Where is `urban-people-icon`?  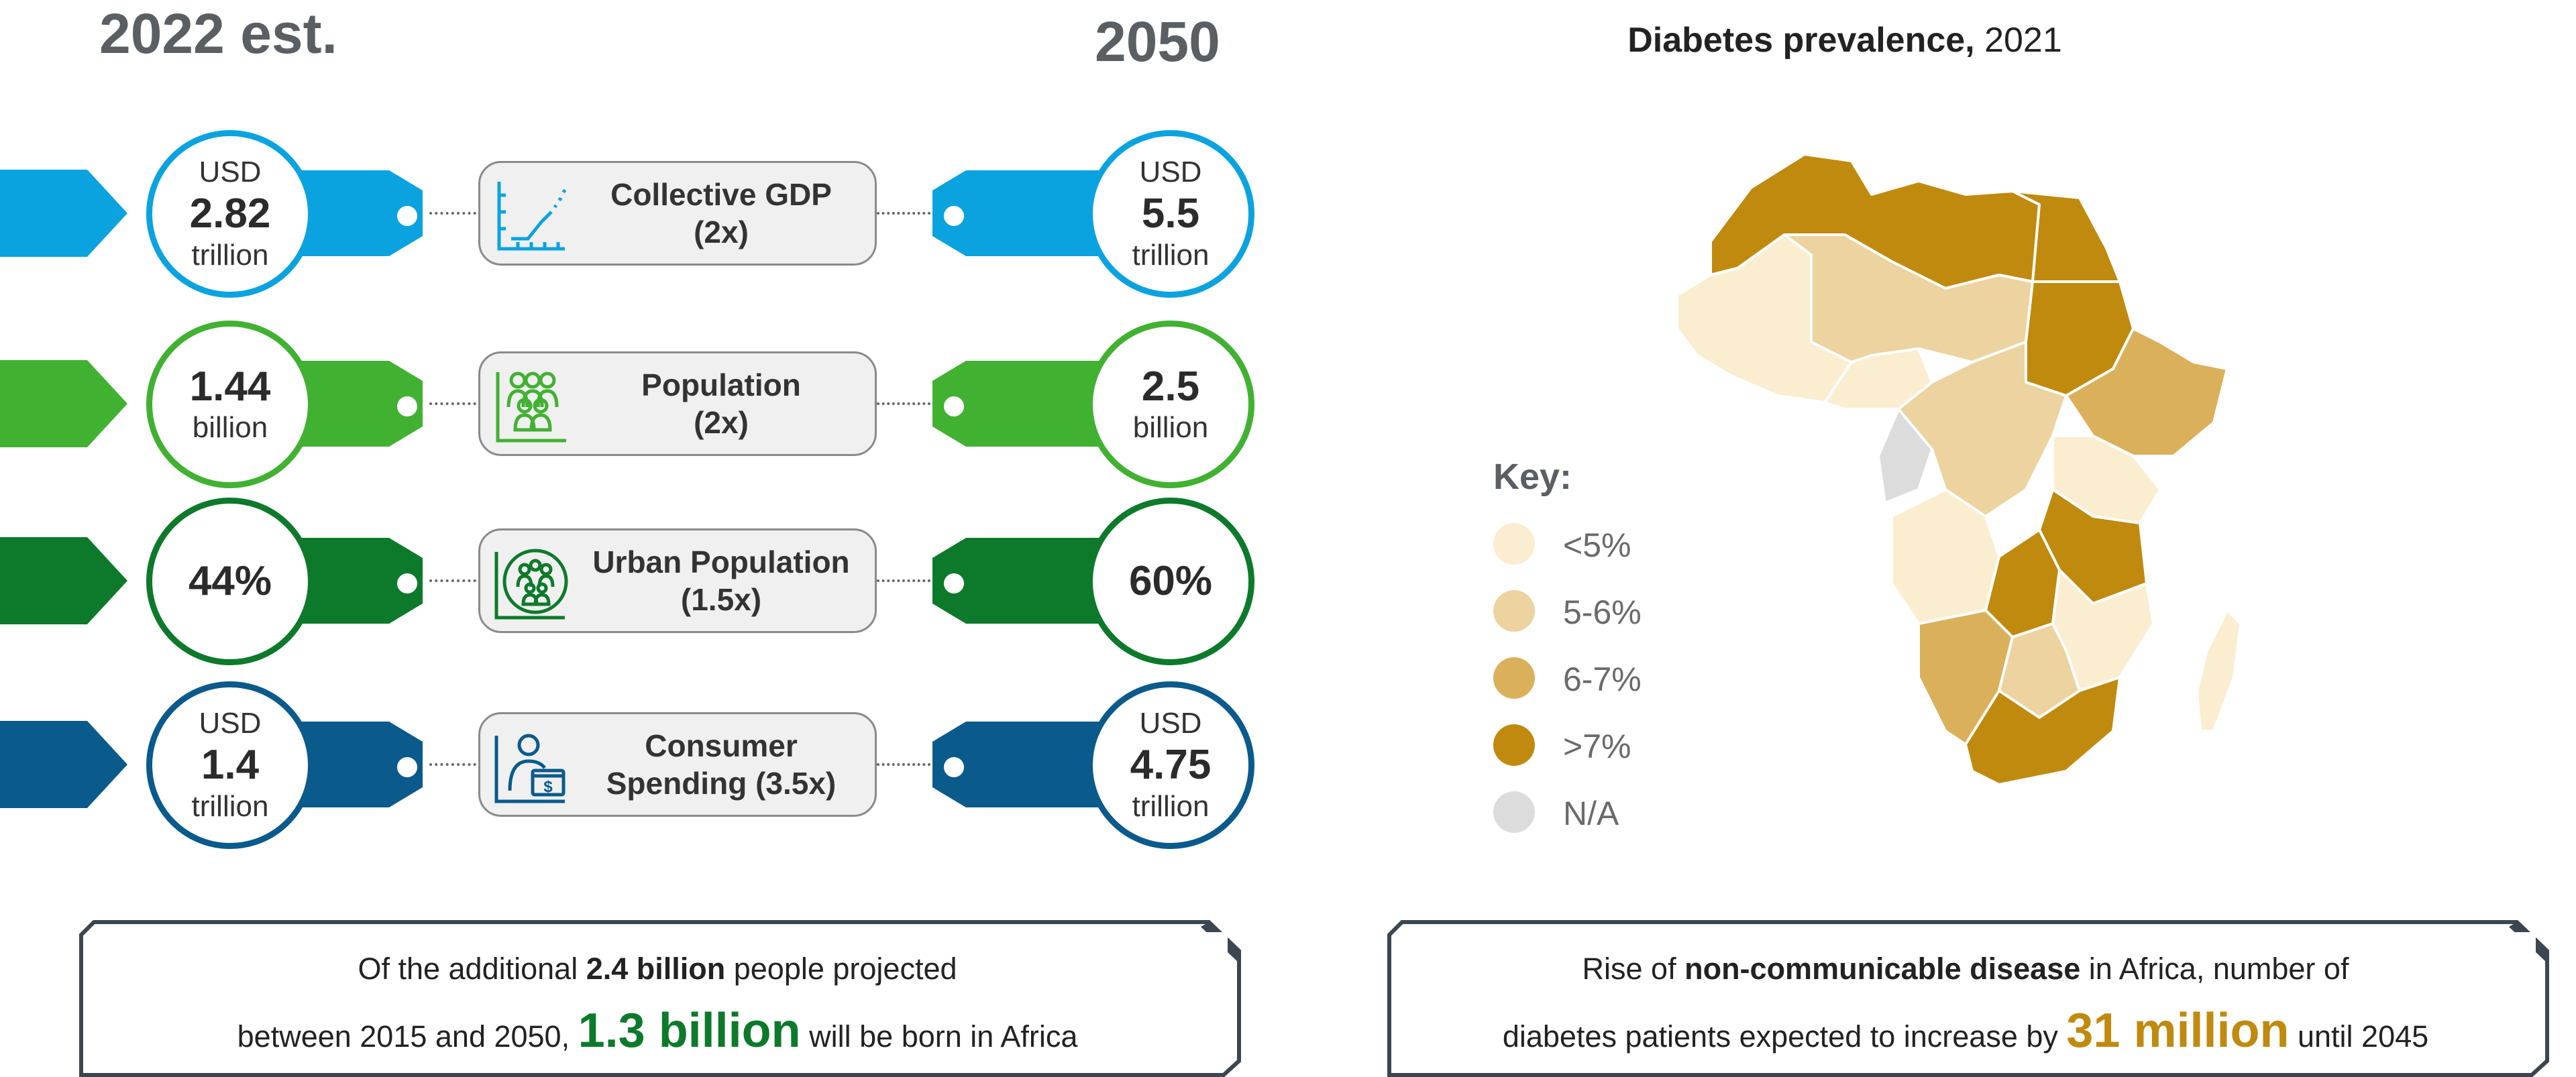
urban-people-icon is located at coordinates (531, 584).